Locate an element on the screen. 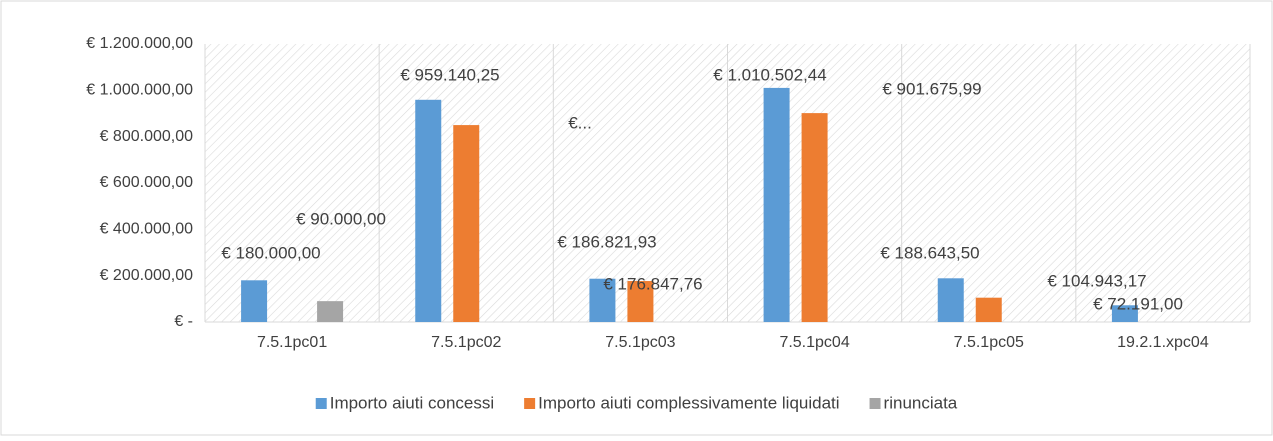  data-label: € 176.847,76 is located at coordinates (652, 283).